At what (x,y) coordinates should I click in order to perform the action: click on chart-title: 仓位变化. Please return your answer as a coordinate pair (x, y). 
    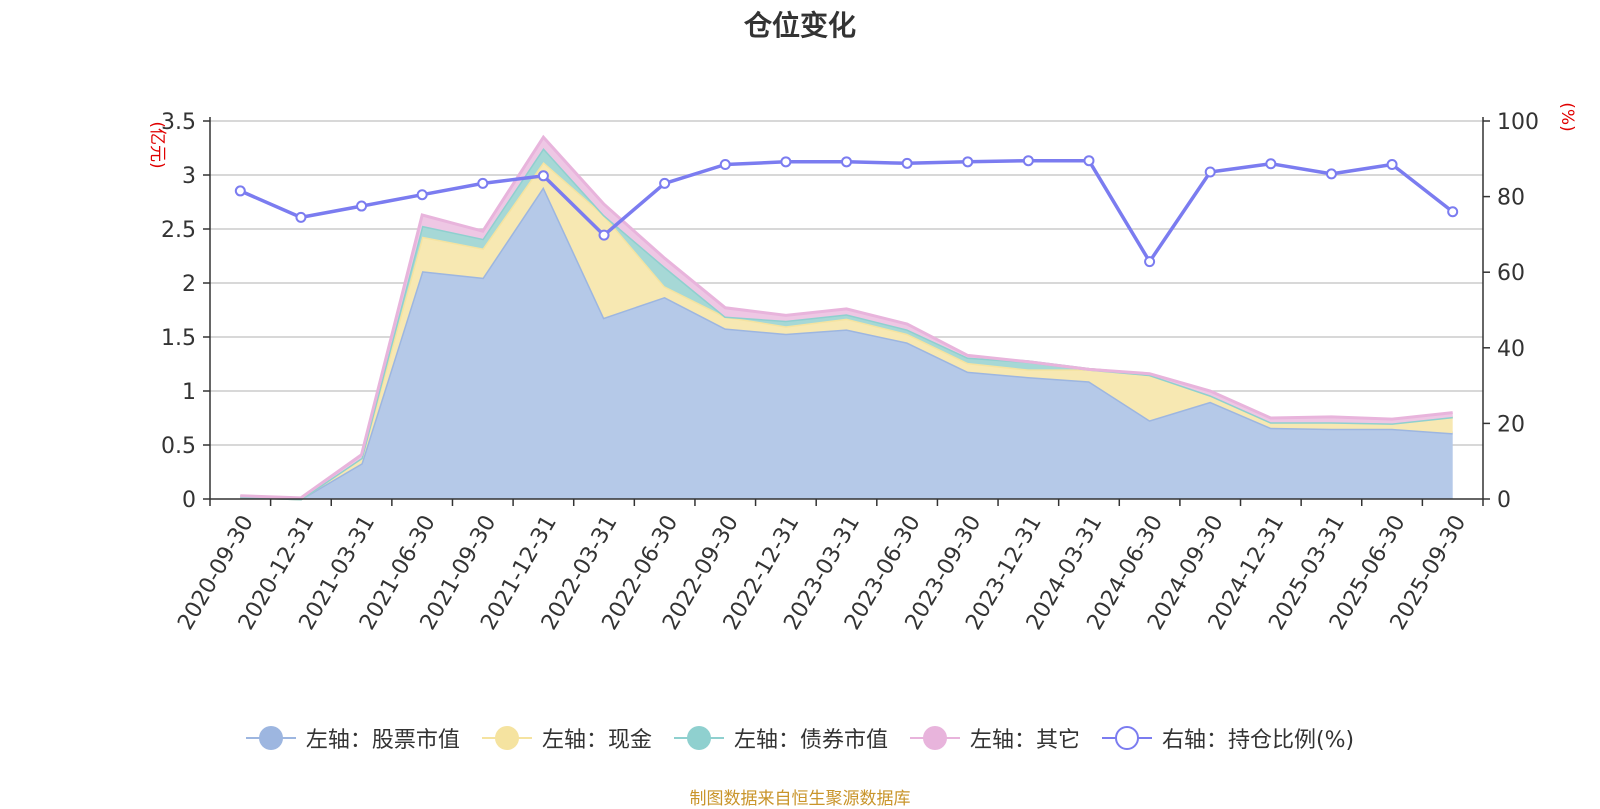
    Looking at the image, I should click on (799, 25).